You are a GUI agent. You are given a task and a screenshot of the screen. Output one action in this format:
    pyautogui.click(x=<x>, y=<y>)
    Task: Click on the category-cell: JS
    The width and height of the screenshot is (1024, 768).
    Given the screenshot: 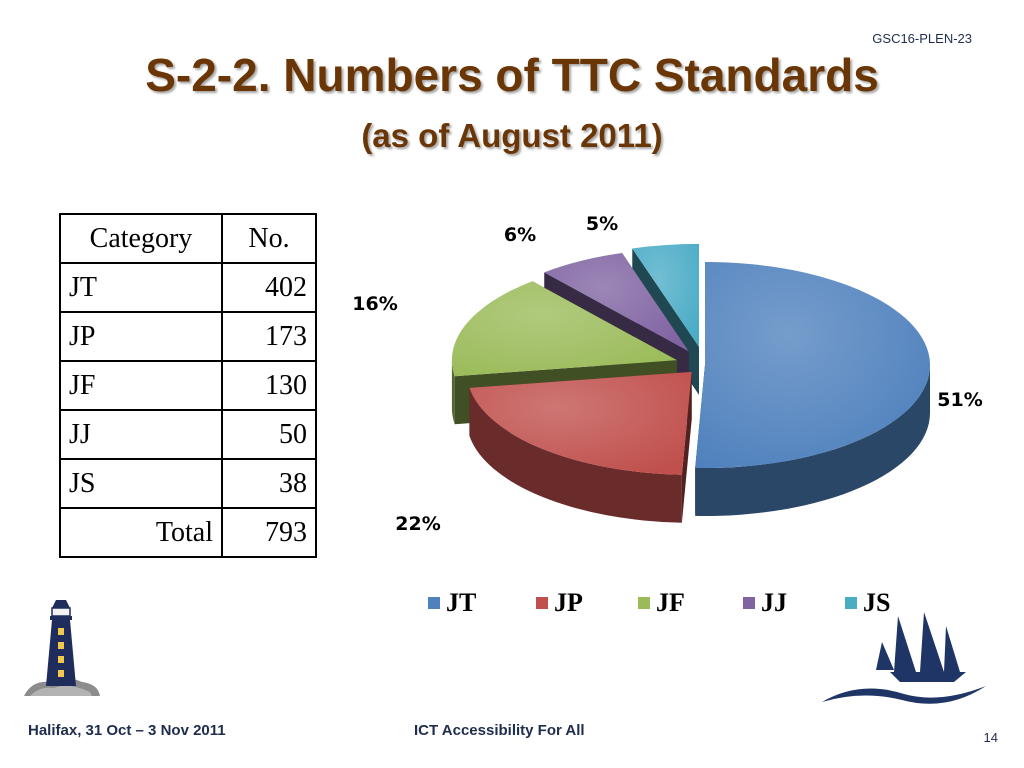 What is the action you would take?
    pyautogui.click(x=141, y=483)
    